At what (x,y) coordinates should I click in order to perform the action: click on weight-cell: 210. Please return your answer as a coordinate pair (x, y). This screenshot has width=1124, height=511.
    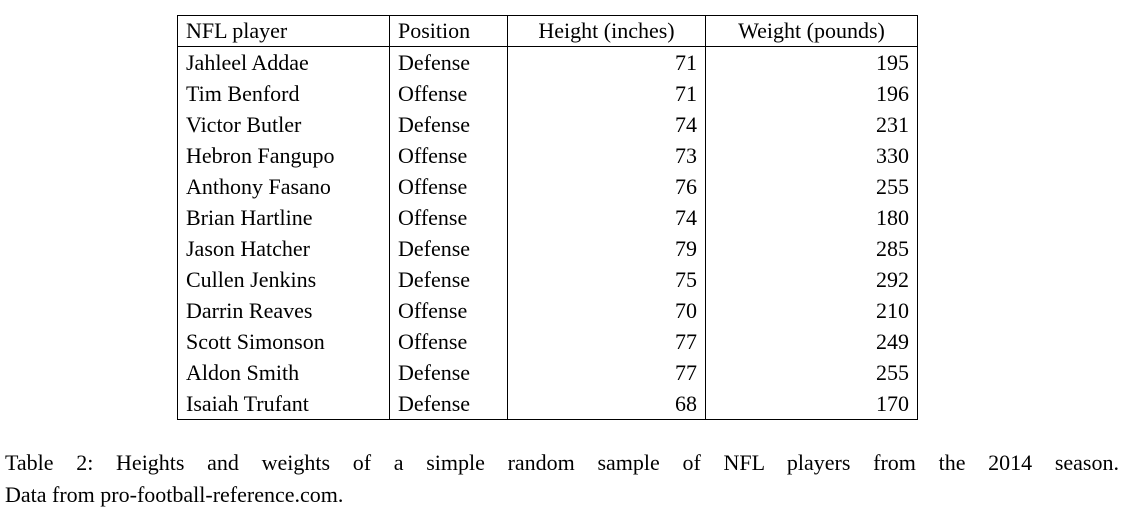
    Looking at the image, I should click on (811, 310).